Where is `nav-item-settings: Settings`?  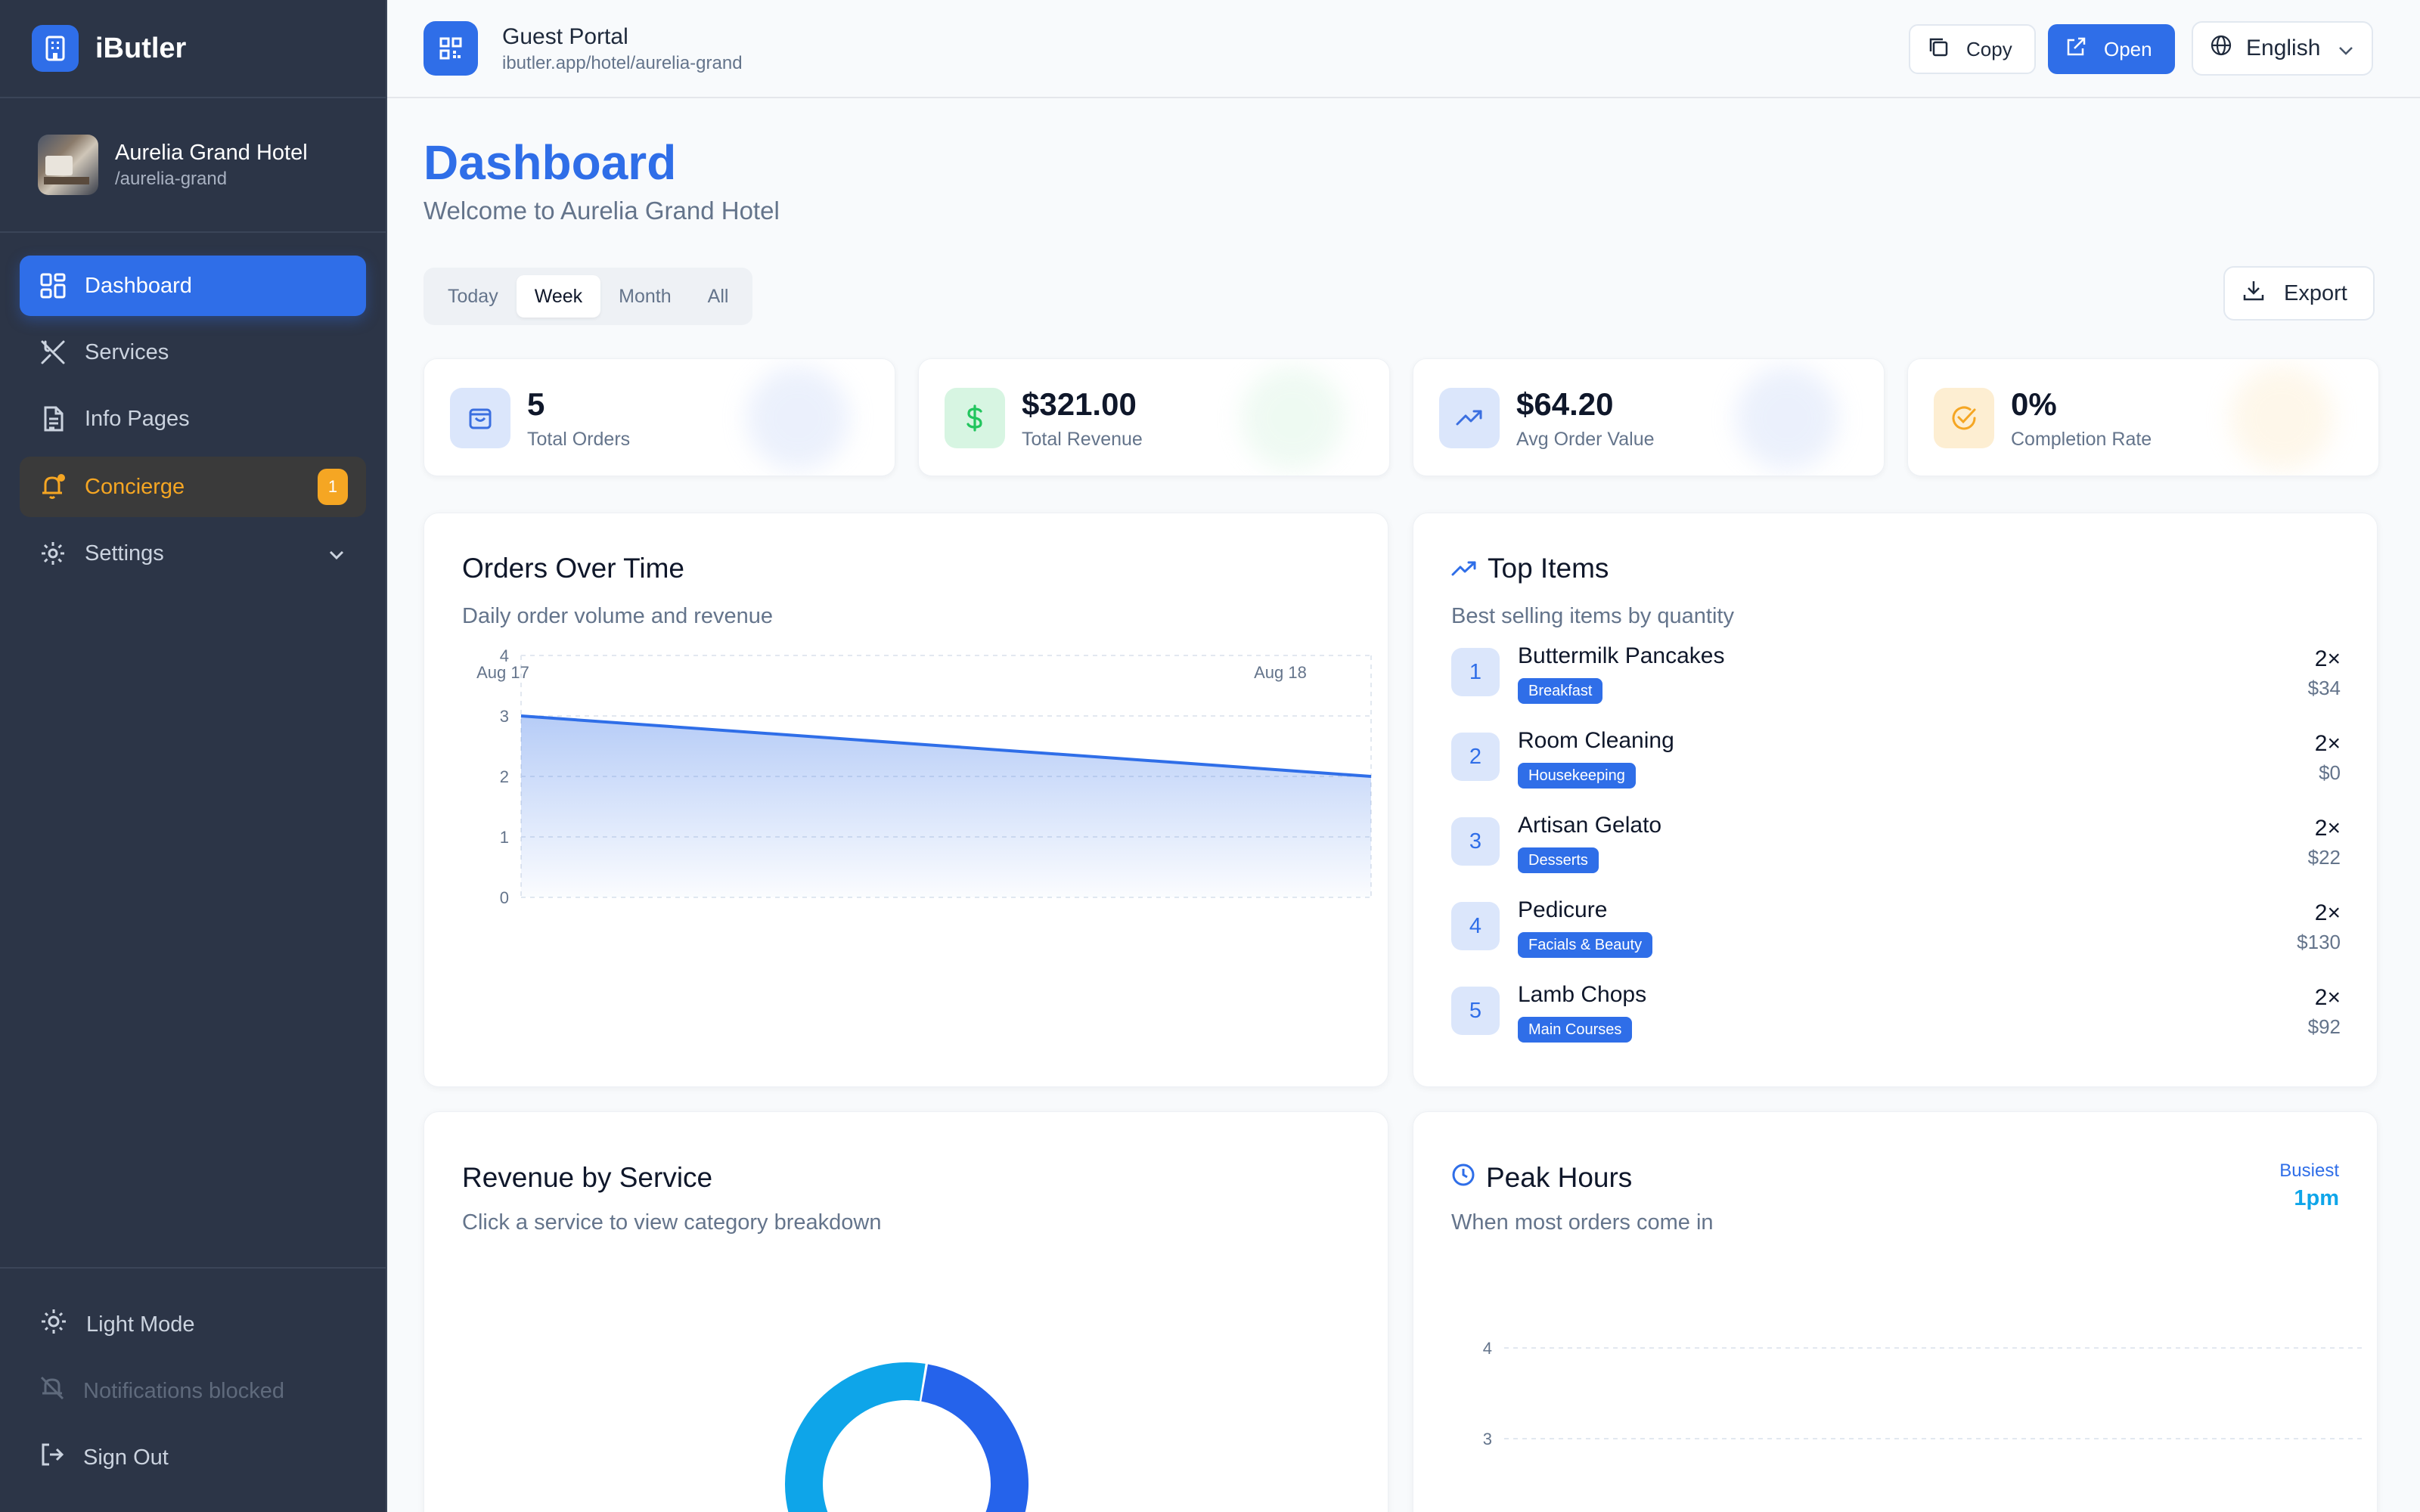 nav-item-settings: Settings is located at coordinates (193, 553).